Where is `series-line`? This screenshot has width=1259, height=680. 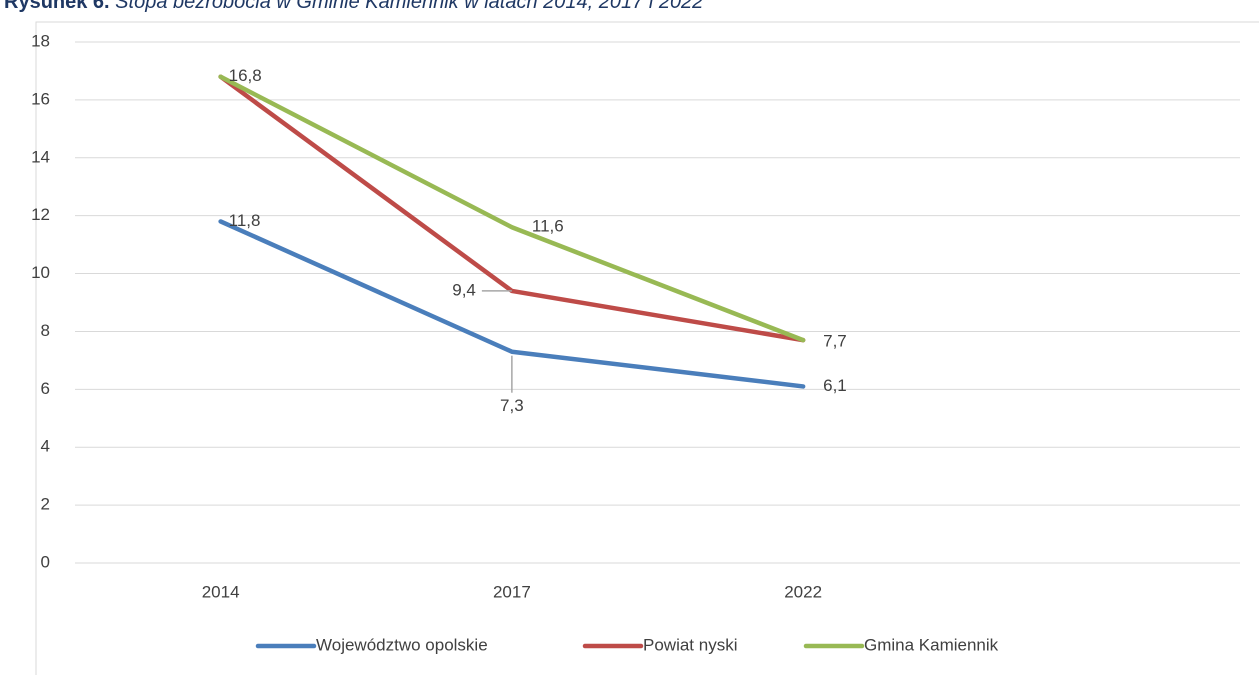 series-line is located at coordinates (512, 304).